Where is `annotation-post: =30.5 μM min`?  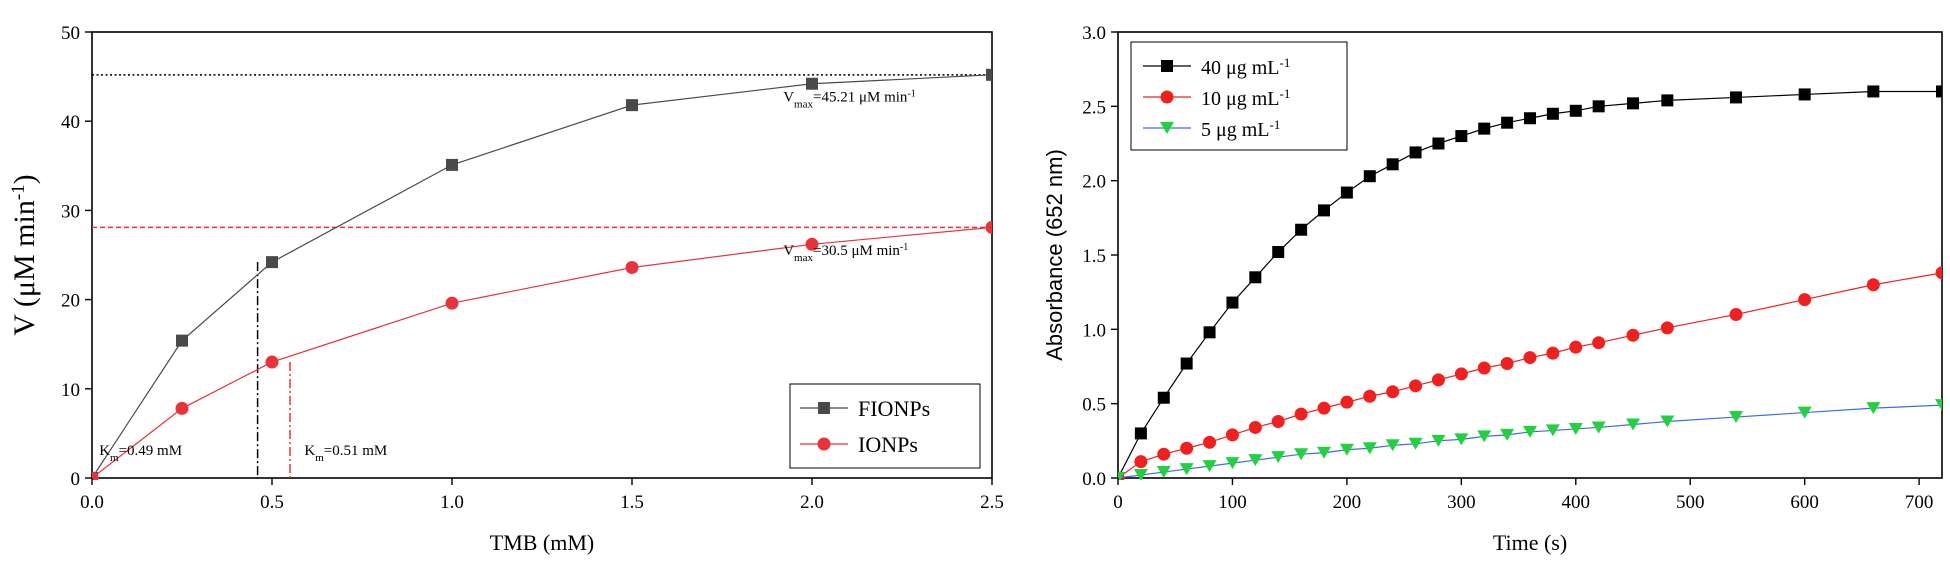 annotation-post: =30.5 μM min is located at coordinates (856, 251).